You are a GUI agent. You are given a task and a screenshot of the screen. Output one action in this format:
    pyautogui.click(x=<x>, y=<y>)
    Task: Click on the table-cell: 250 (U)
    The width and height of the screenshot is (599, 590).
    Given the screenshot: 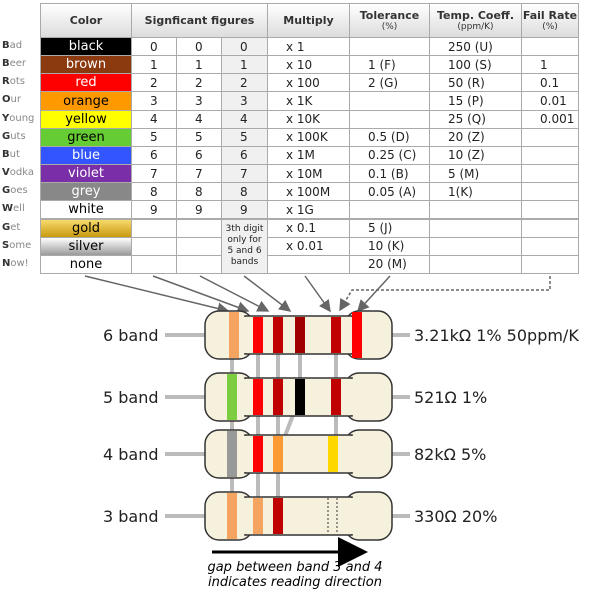 What is the action you would take?
    pyautogui.click(x=475, y=47)
    